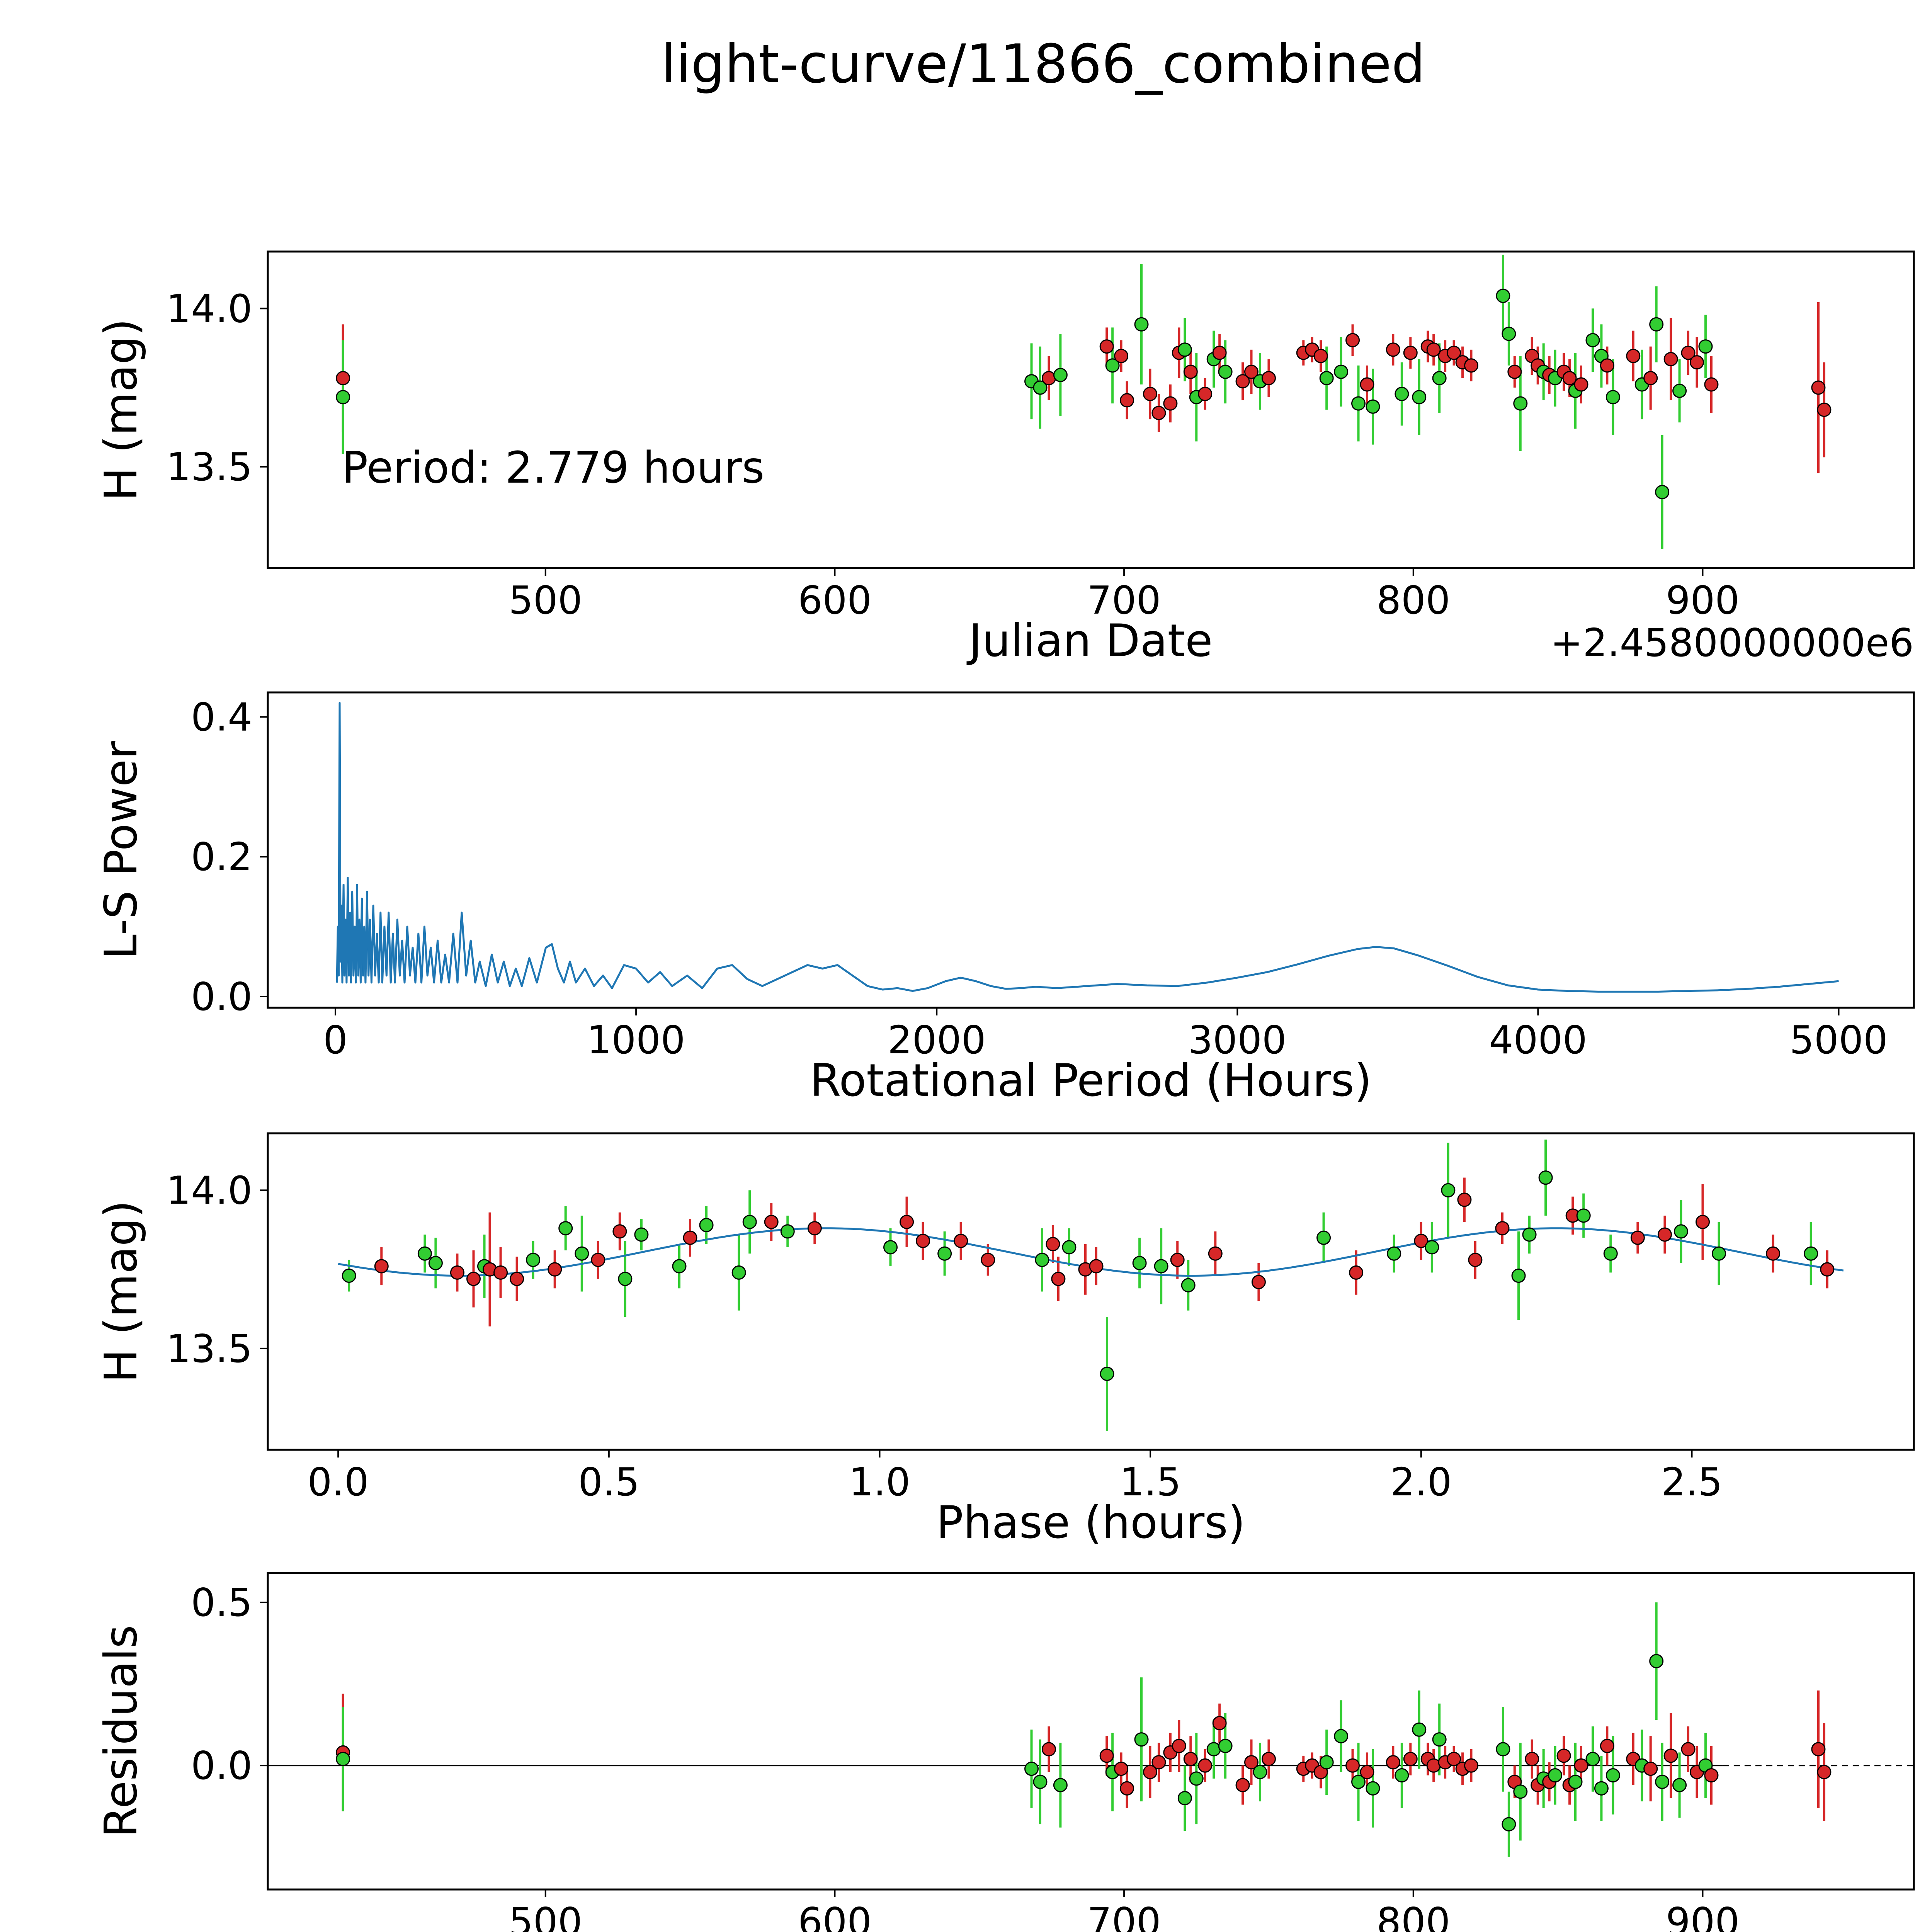 This screenshot has height=1932, width=1932. Describe the element at coordinates (1084, 394) in the screenshot. I see `lightcurve-markers` at that location.